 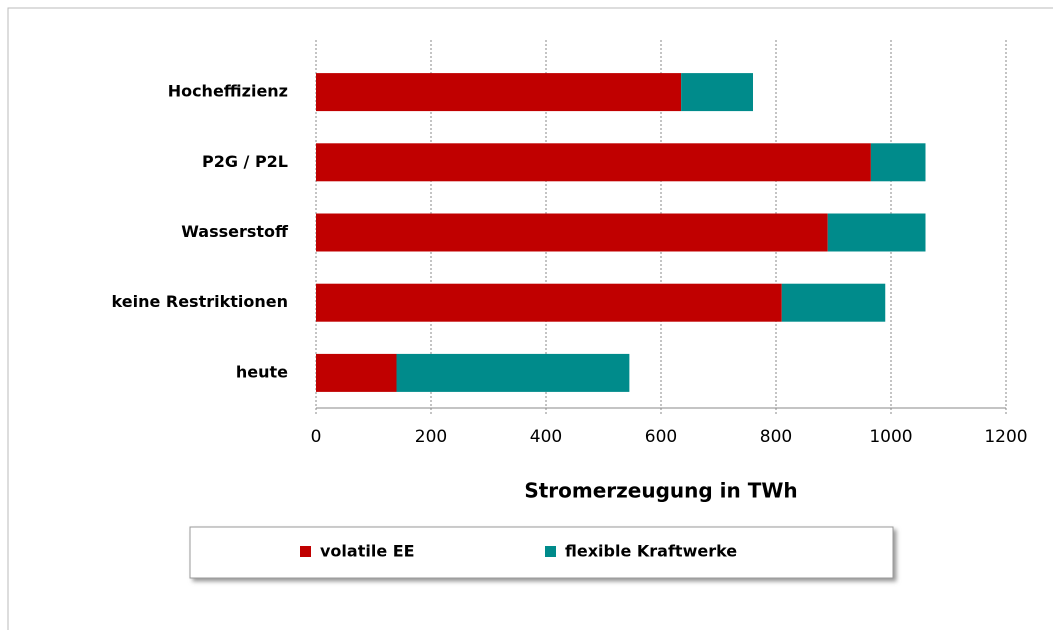 I want to click on legend-label: volatile EE, so click(x=367, y=551).